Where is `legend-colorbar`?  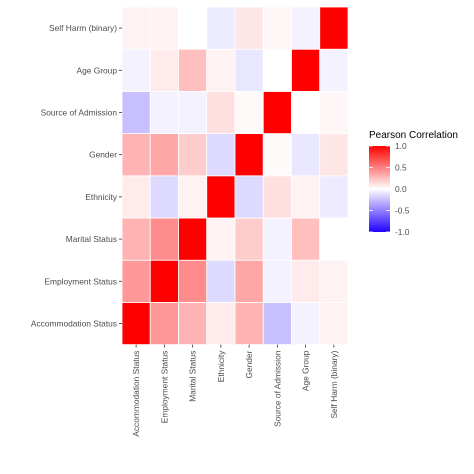 legend-colorbar is located at coordinates (379, 189).